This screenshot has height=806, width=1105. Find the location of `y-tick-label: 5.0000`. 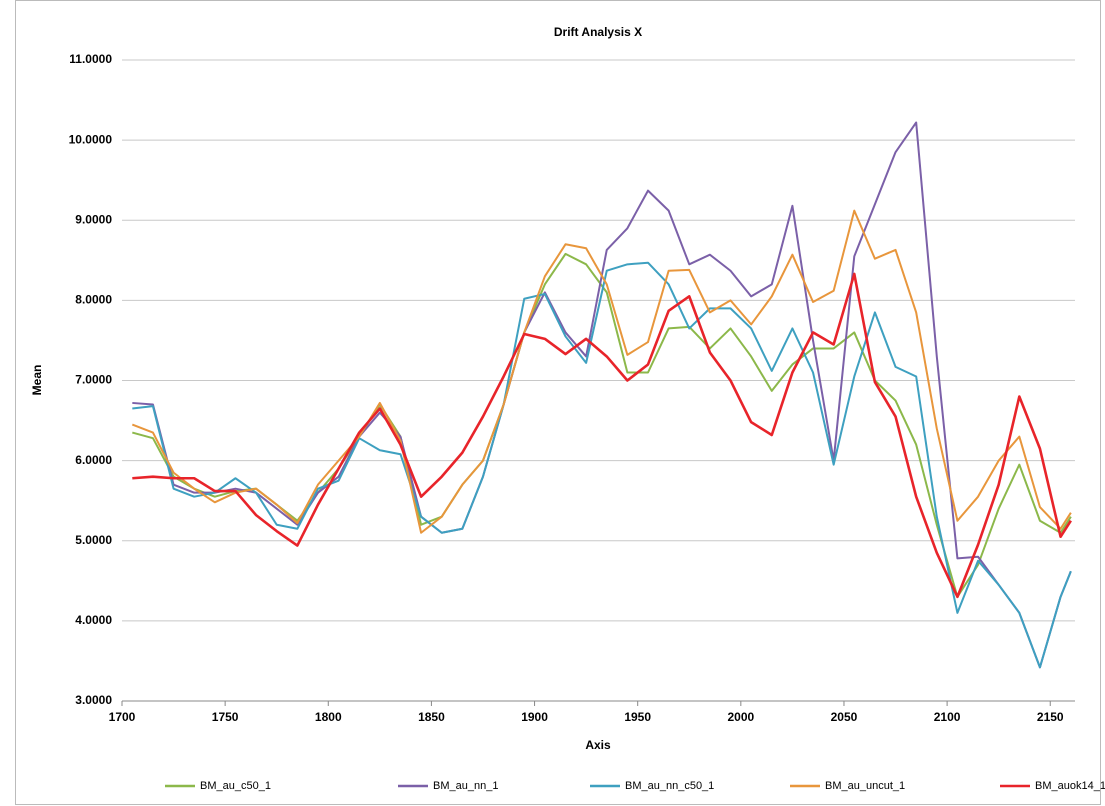

y-tick-label: 5.0000 is located at coordinates (93, 540).